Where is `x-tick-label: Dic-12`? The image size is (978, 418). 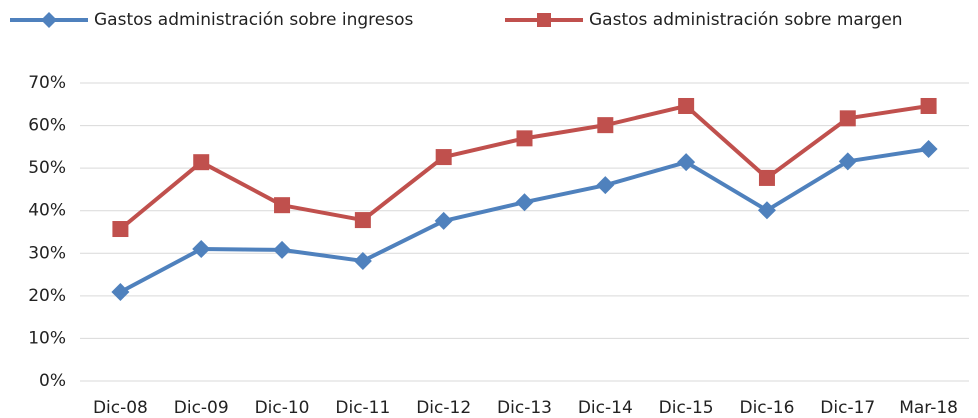
x-tick-label: Dic-12 is located at coordinates (443, 408).